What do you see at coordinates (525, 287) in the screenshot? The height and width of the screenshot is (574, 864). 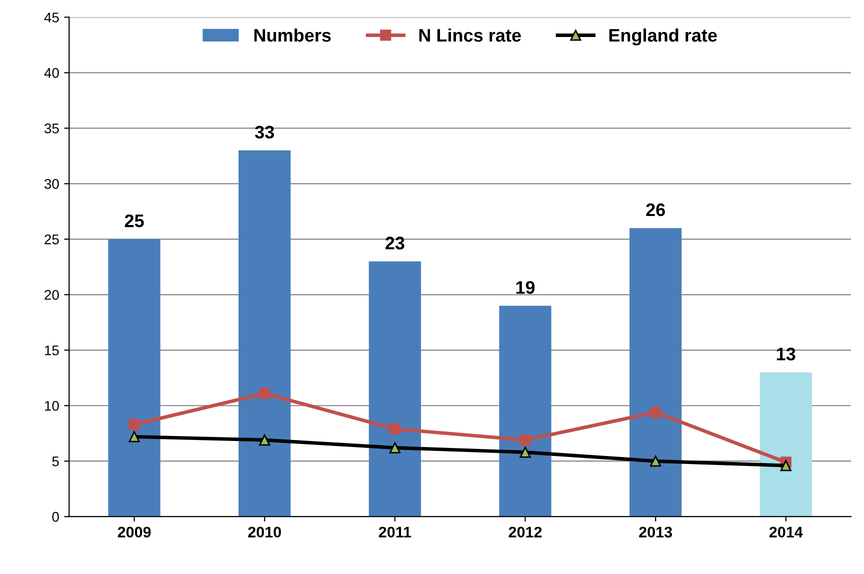 I see `data-label: 19` at bounding box center [525, 287].